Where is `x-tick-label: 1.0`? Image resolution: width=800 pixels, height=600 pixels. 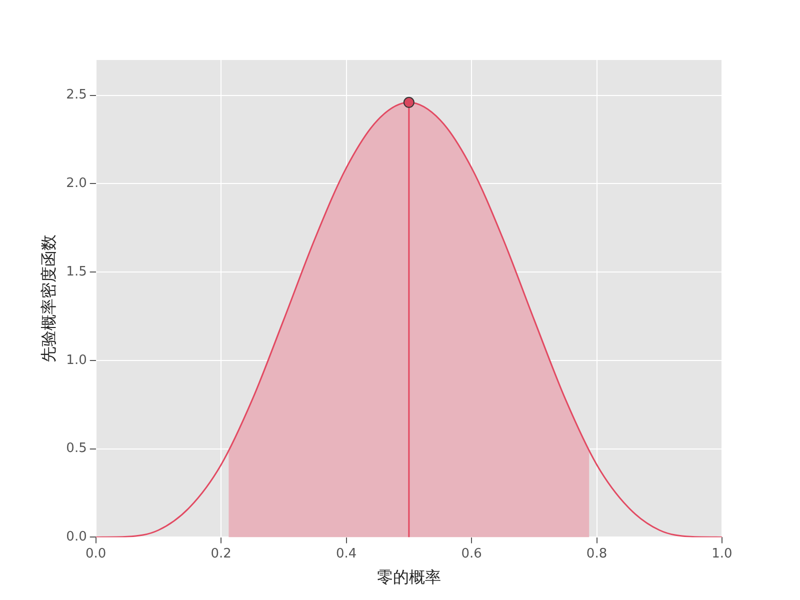
x-tick-label: 1.0 is located at coordinates (722, 554).